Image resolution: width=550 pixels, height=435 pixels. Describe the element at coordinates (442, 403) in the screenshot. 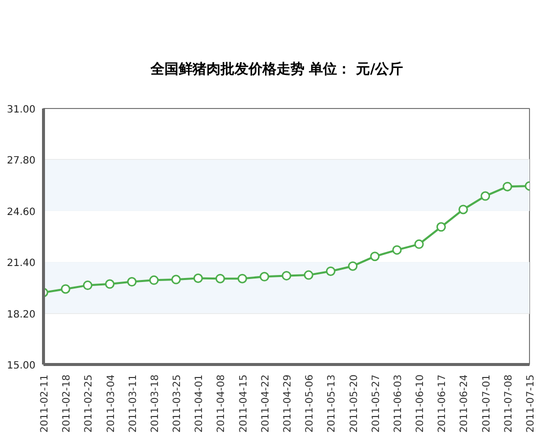

I see `x-tick-label: 2011-06-17` at that location.